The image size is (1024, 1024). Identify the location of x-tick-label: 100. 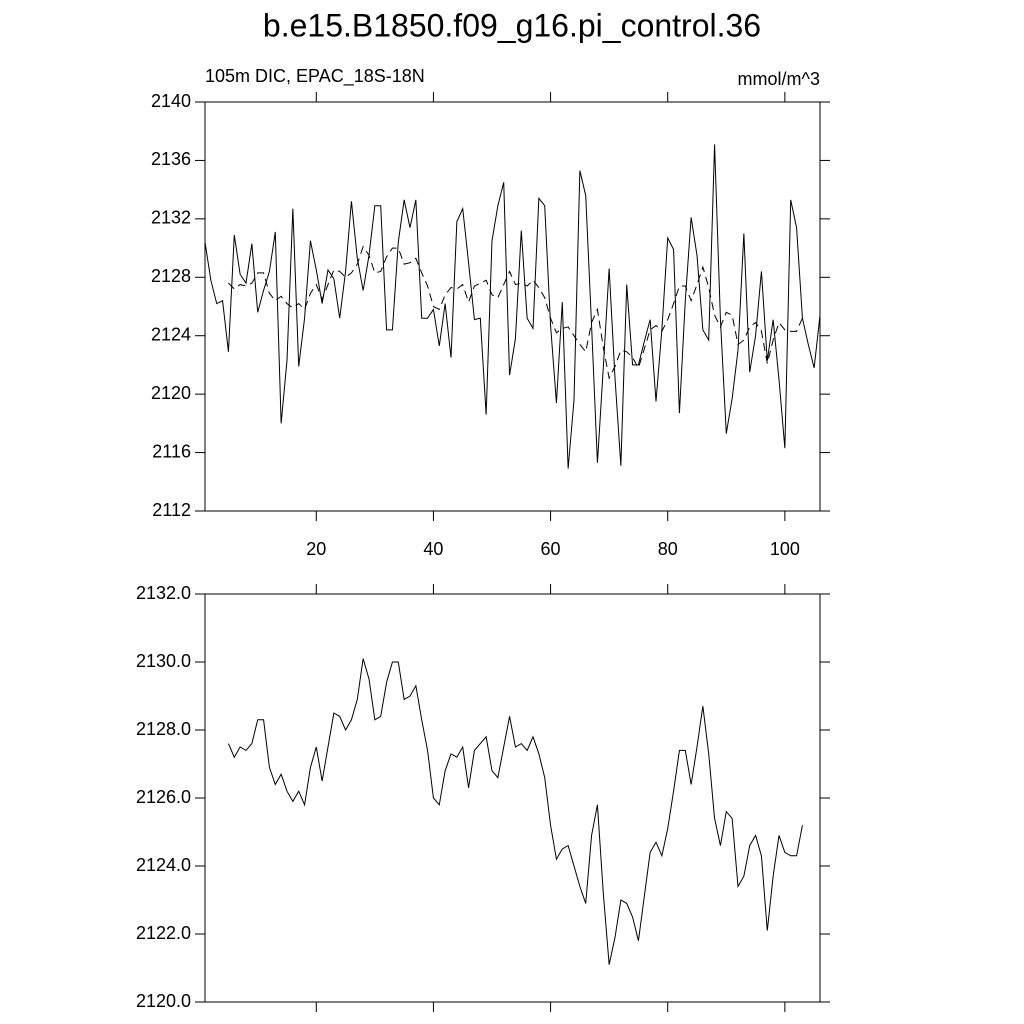
(785, 549).